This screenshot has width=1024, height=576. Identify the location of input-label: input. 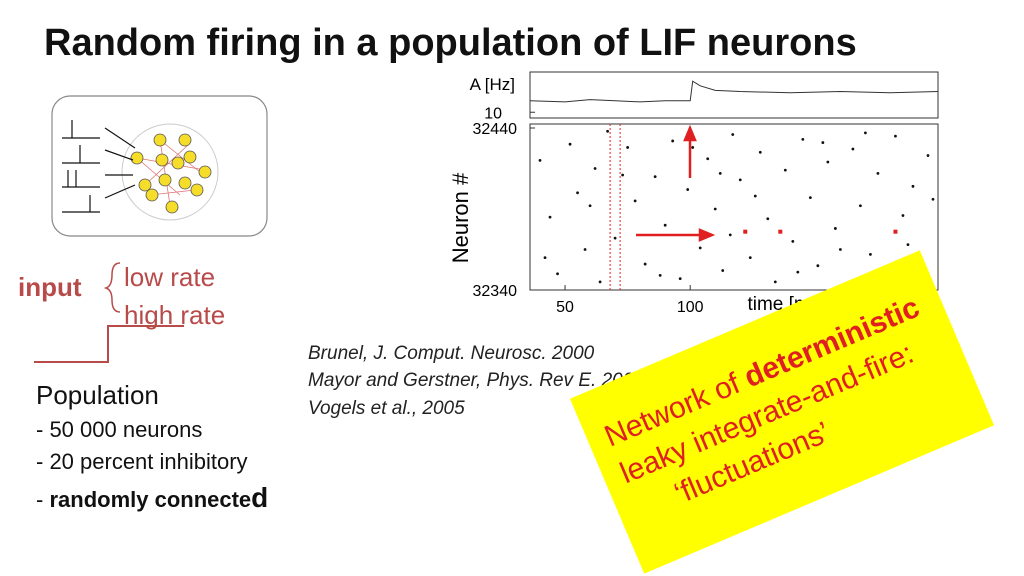
(50, 287).